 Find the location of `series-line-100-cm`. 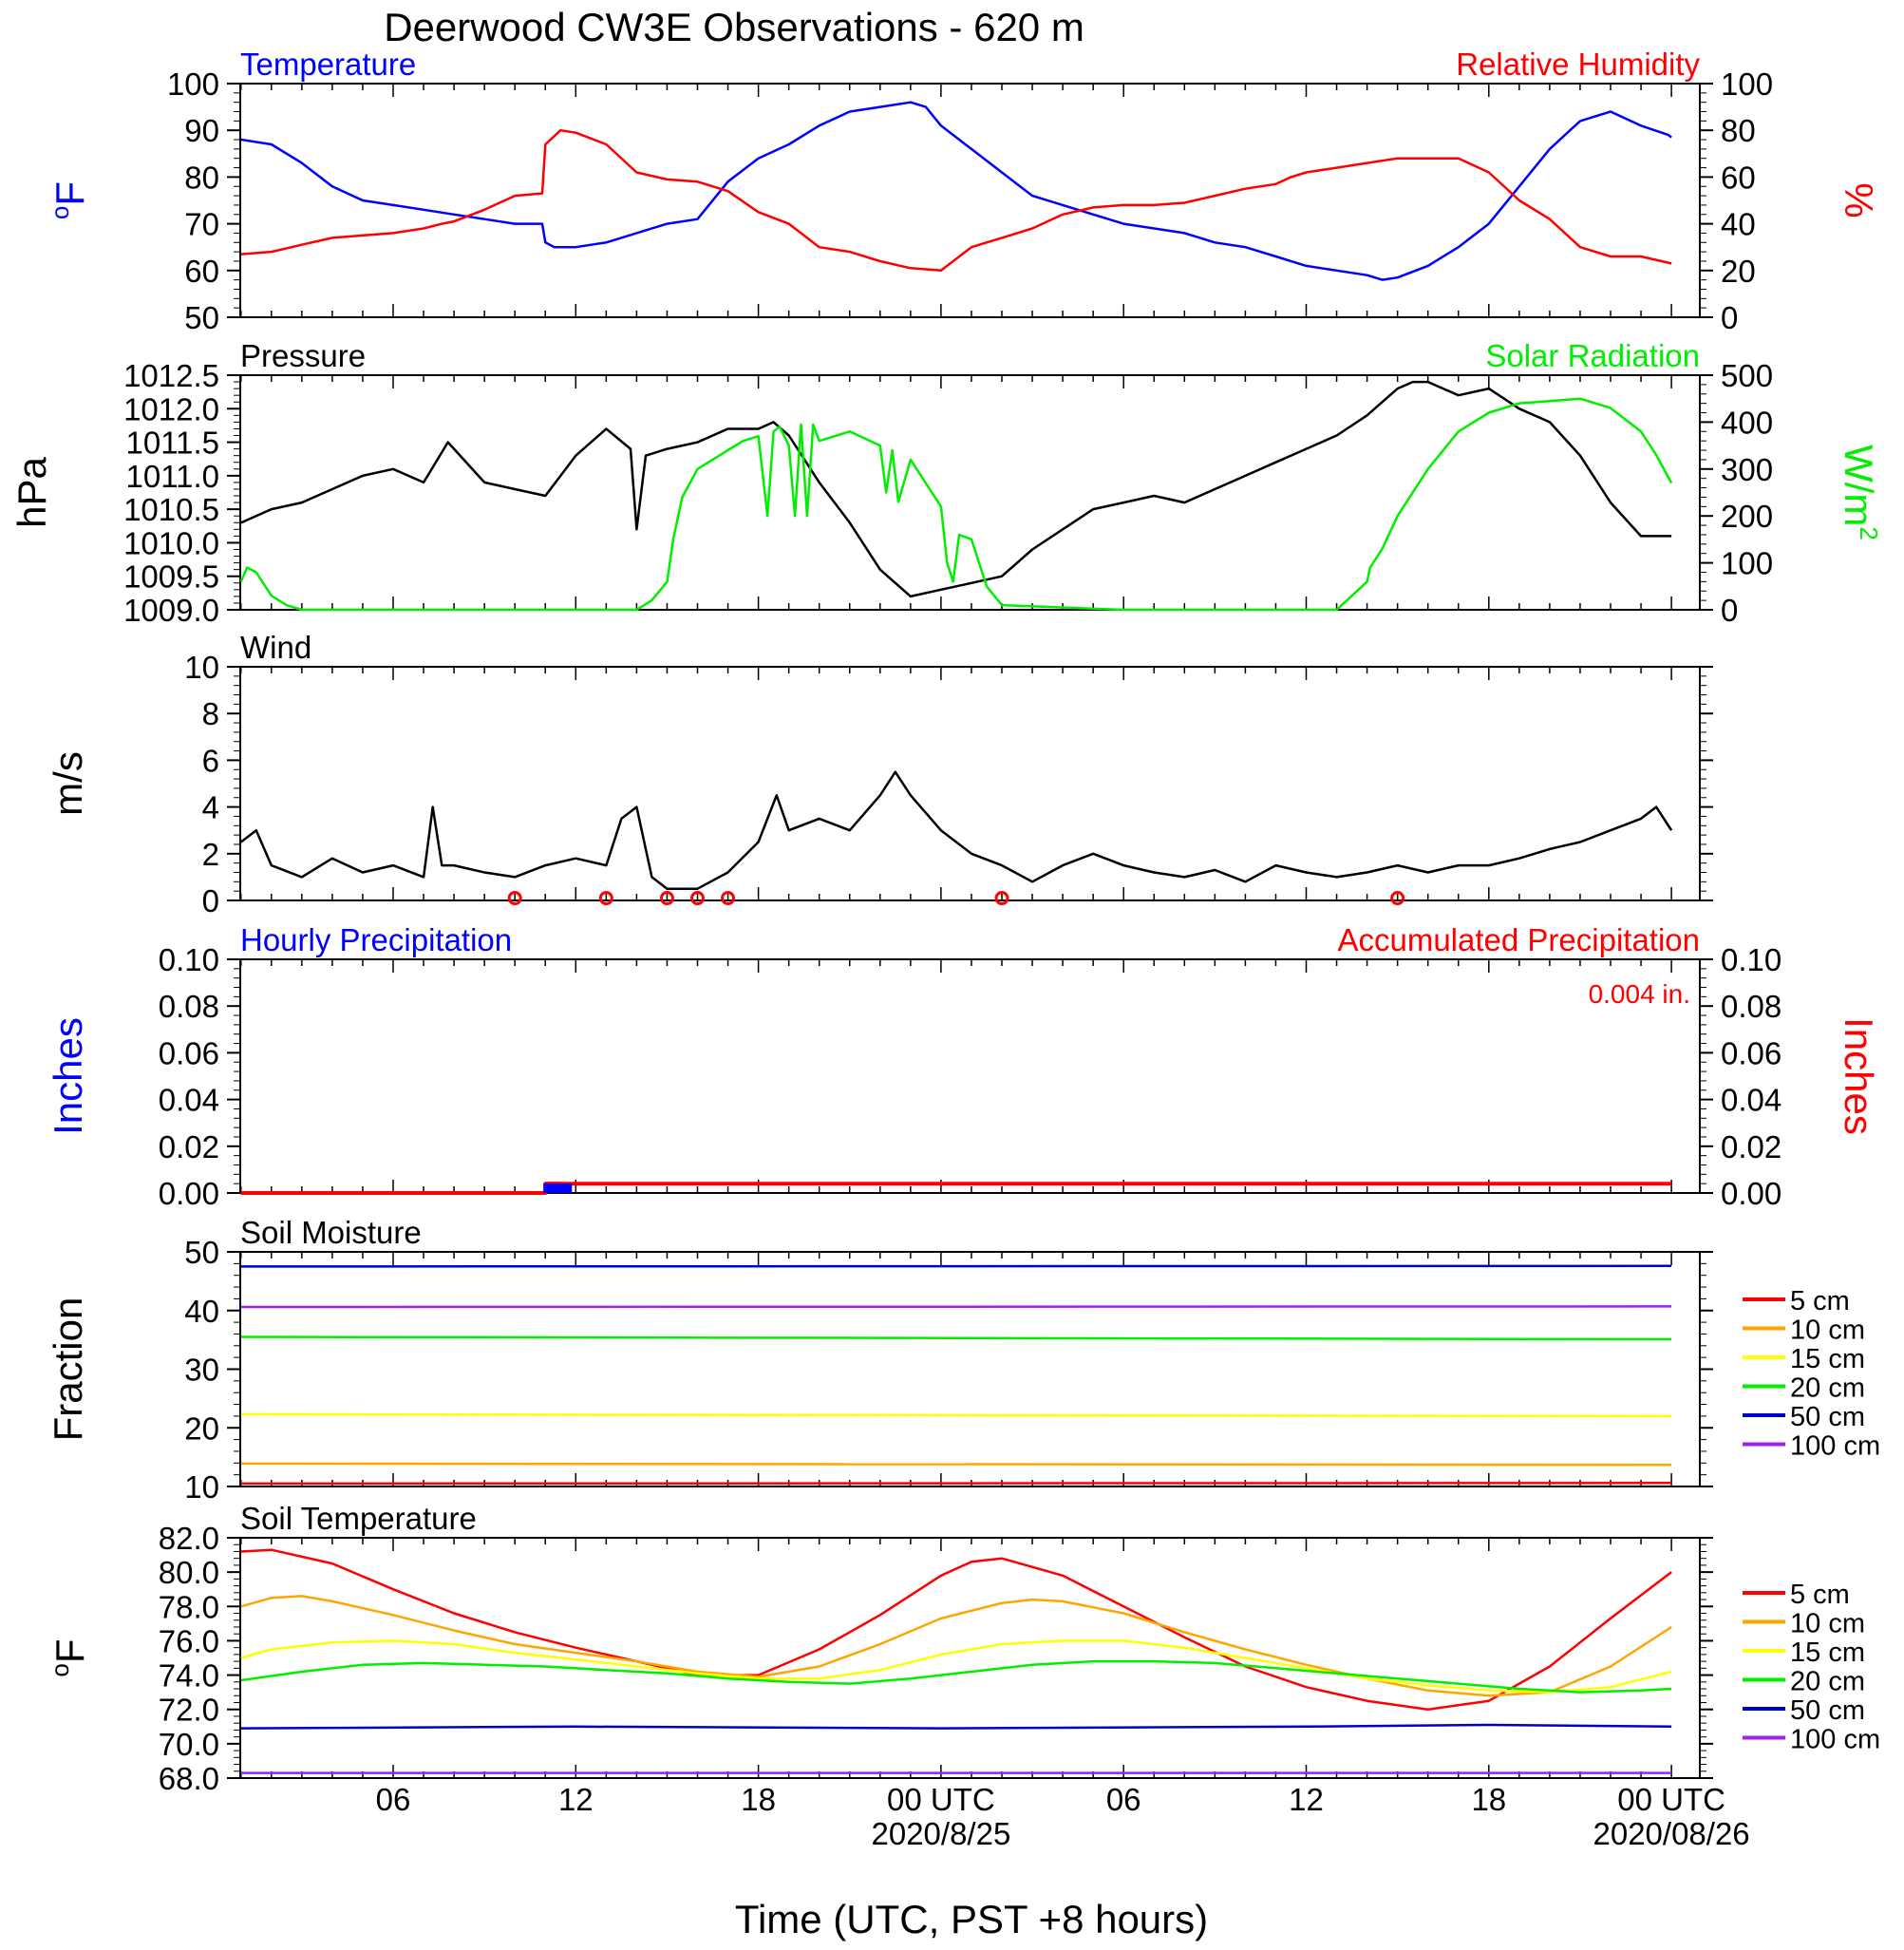

series-line-100-cm is located at coordinates (956, 1307).